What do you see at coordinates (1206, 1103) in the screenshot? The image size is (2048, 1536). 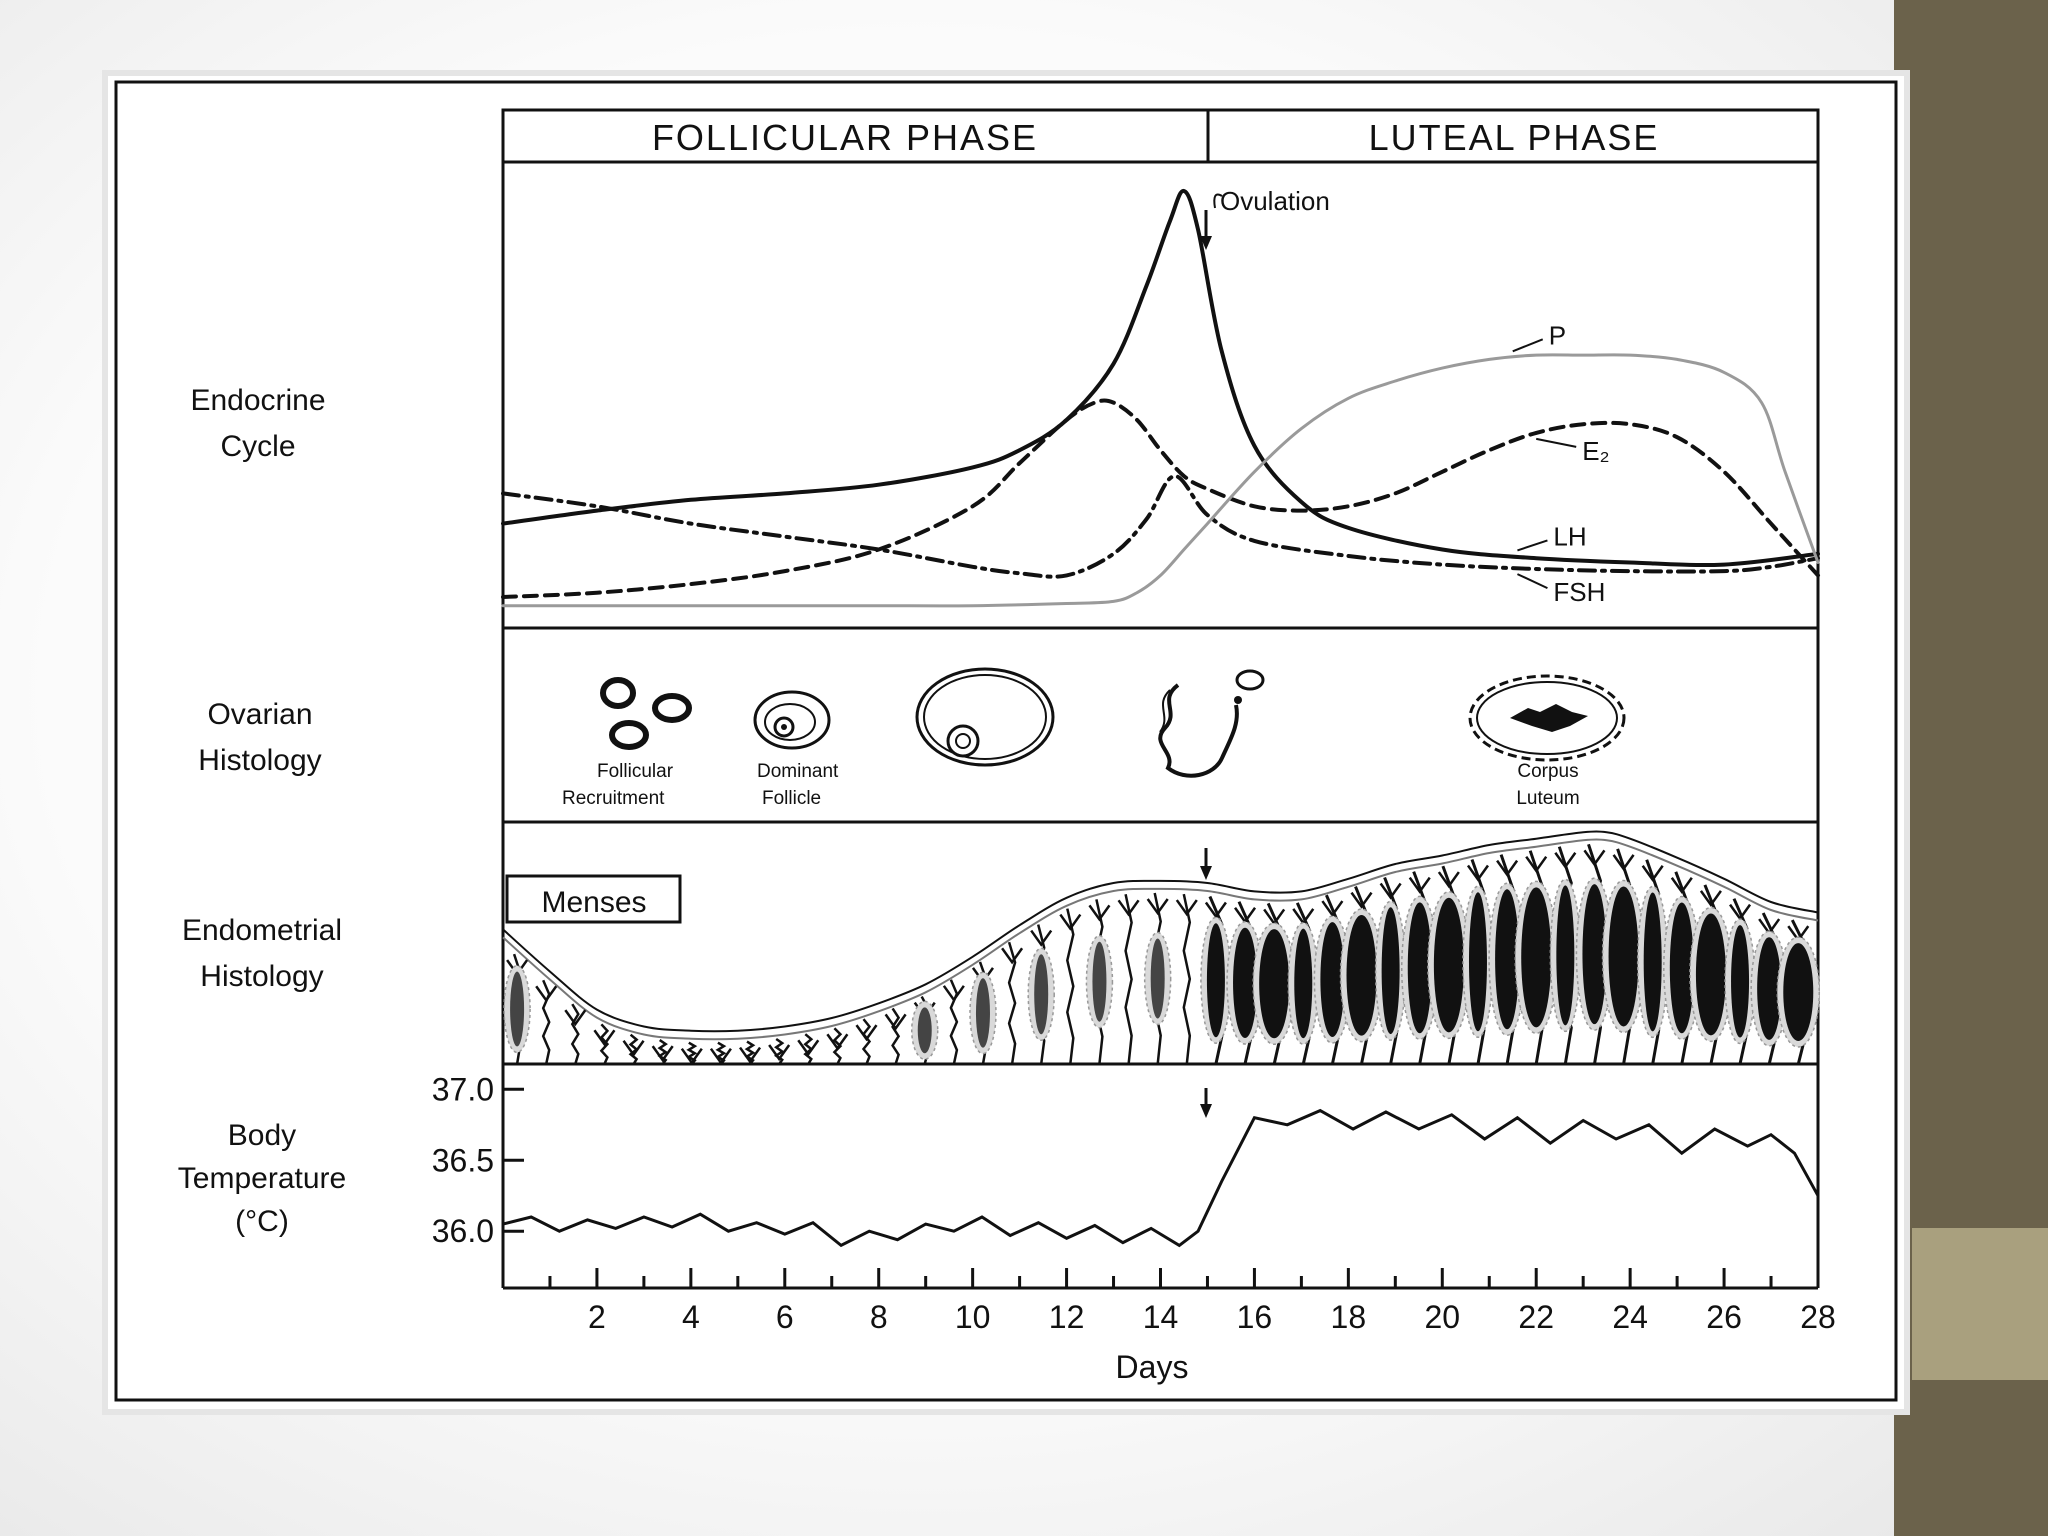 I see `temperature-ovulation-arrow` at bounding box center [1206, 1103].